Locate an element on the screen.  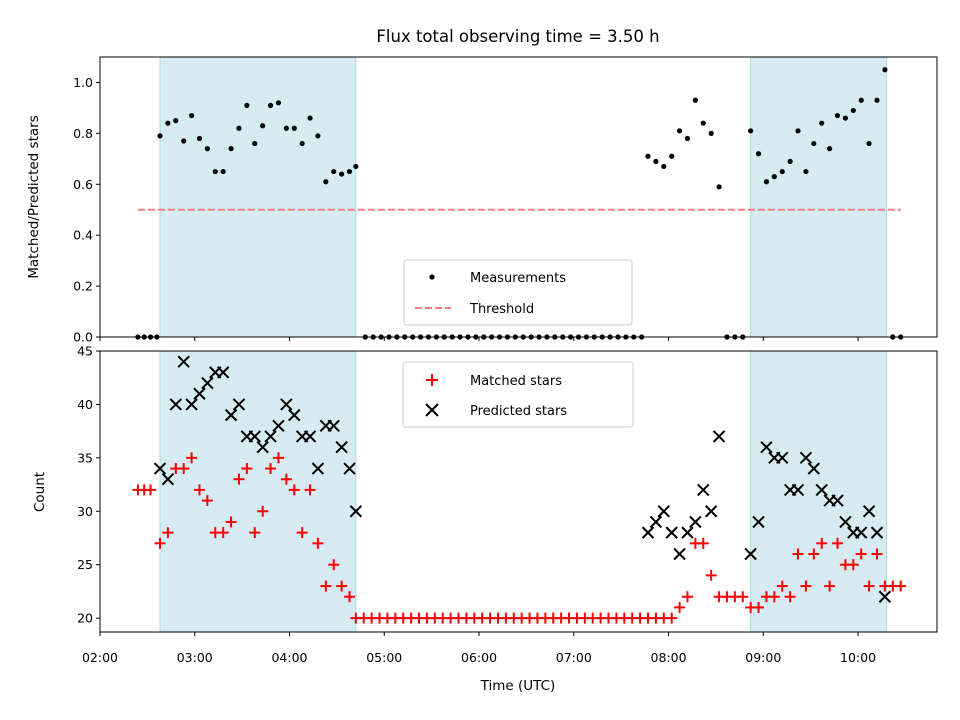
y-tick-label: 1.0 is located at coordinates (83, 82).